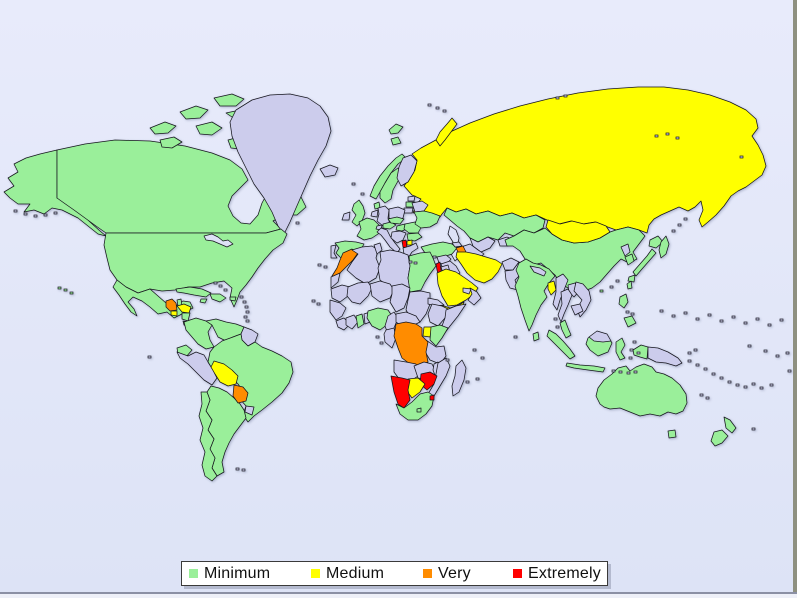 The width and height of the screenshot is (797, 598). What do you see at coordinates (625, 250) in the screenshot?
I see `region-north-korea` at bounding box center [625, 250].